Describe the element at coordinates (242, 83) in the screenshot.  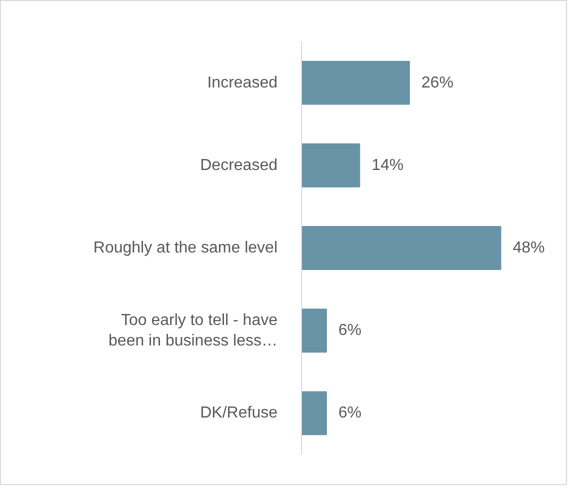
I see `y-tick-label: Increased` at that location.